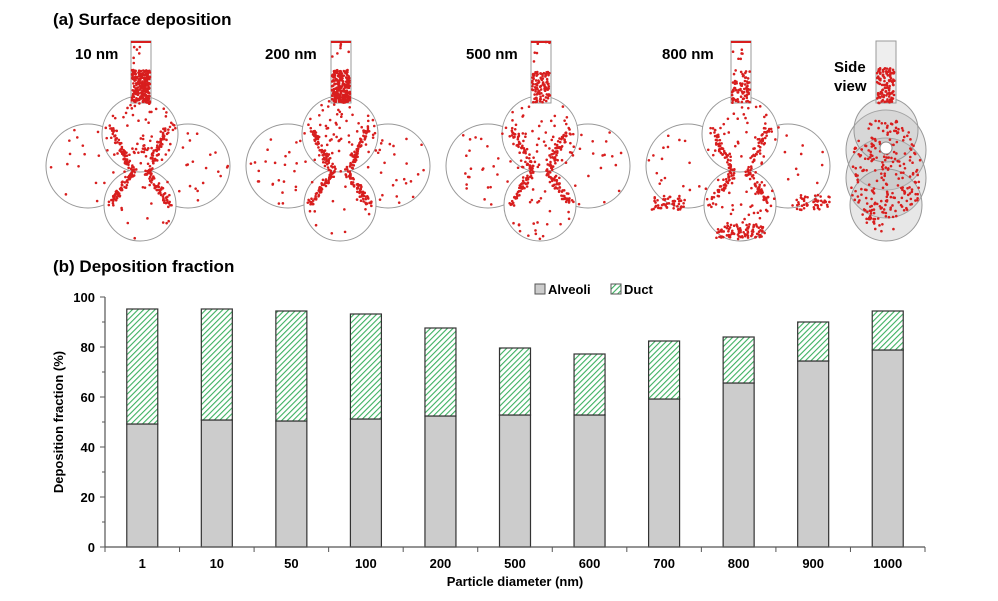 This screenshot has width=998, height=601. What do you see at coordinates (88, 347) in the screenshot?
I see `y-tick-label: 80` at bounding box center [88, 347].